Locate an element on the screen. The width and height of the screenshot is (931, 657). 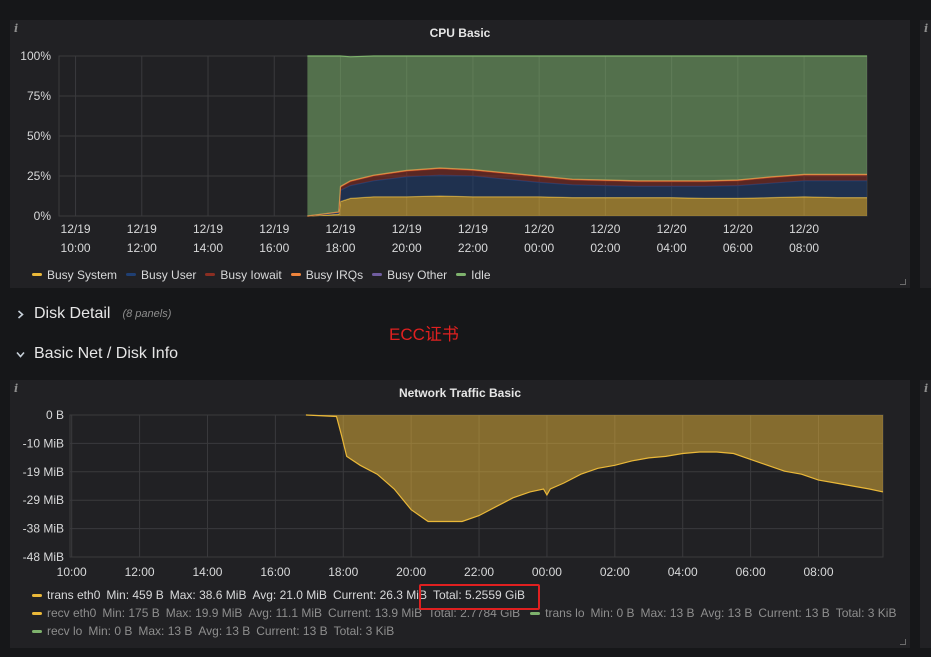
panel-title: CPU Basic is located at coordinates (460, 33).